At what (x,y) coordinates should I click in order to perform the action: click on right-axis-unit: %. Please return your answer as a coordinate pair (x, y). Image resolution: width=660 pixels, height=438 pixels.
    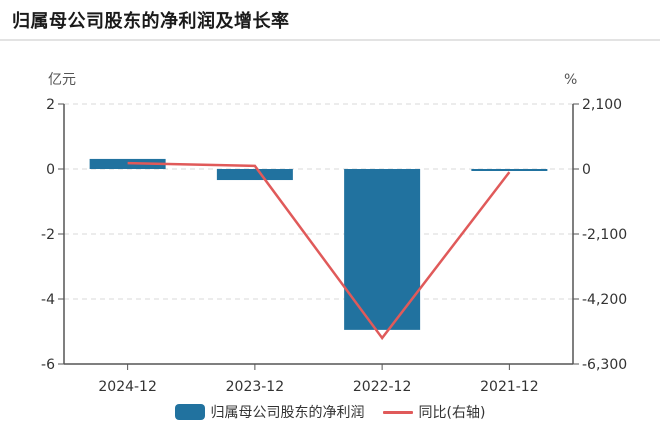
    Looking at the image, I should click on (570, 80).